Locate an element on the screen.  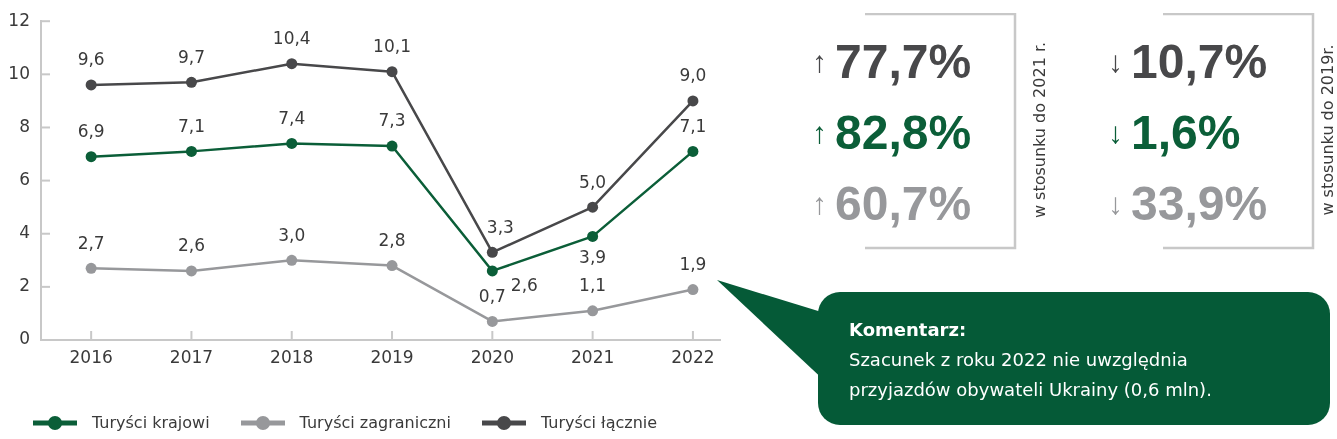
data-label: 10,1 is located at coordinates (392, 46).